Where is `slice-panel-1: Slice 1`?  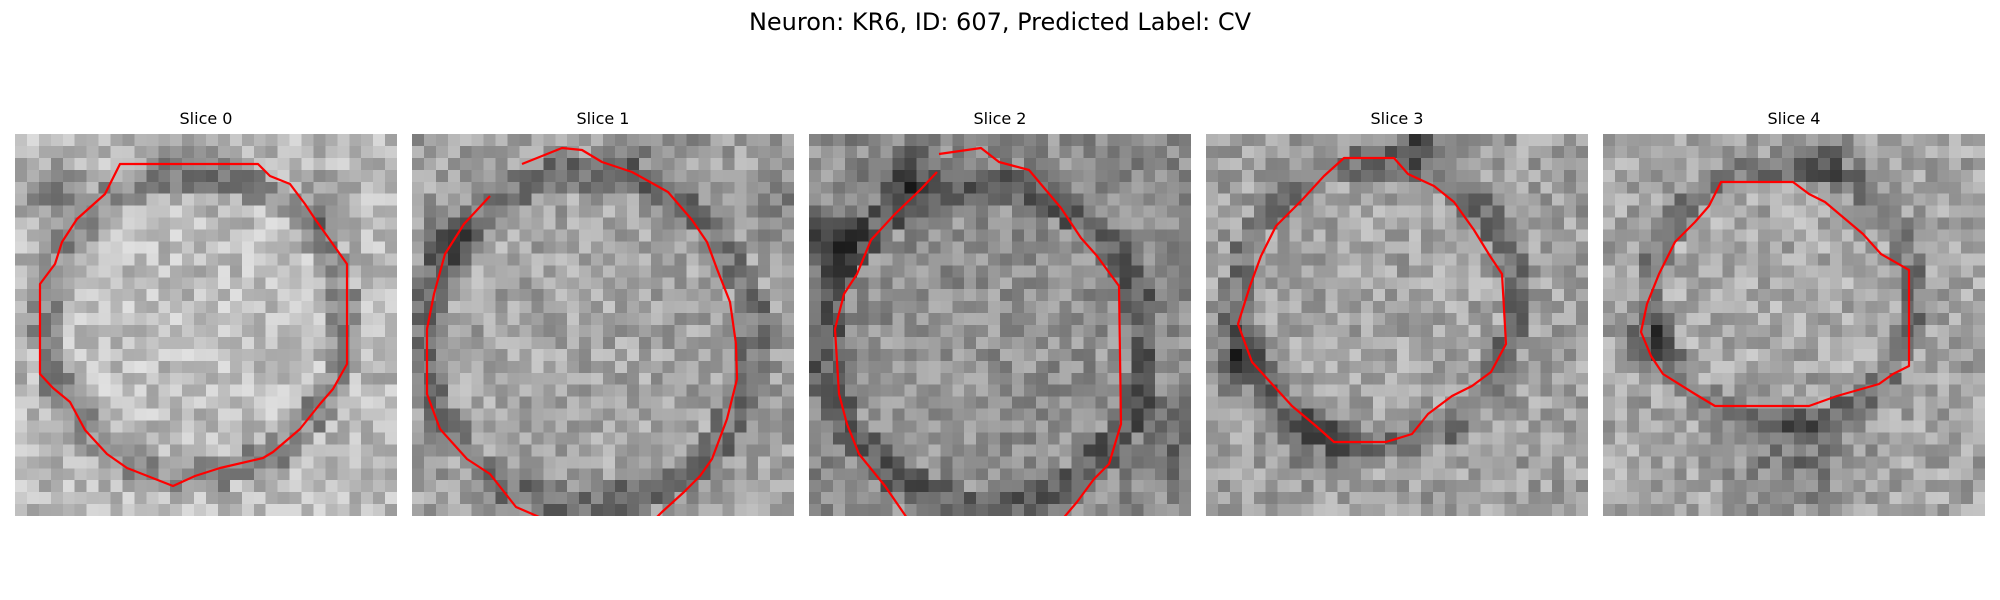 slice-panel-1: Slice 1 is located at coordinates (603, 313).